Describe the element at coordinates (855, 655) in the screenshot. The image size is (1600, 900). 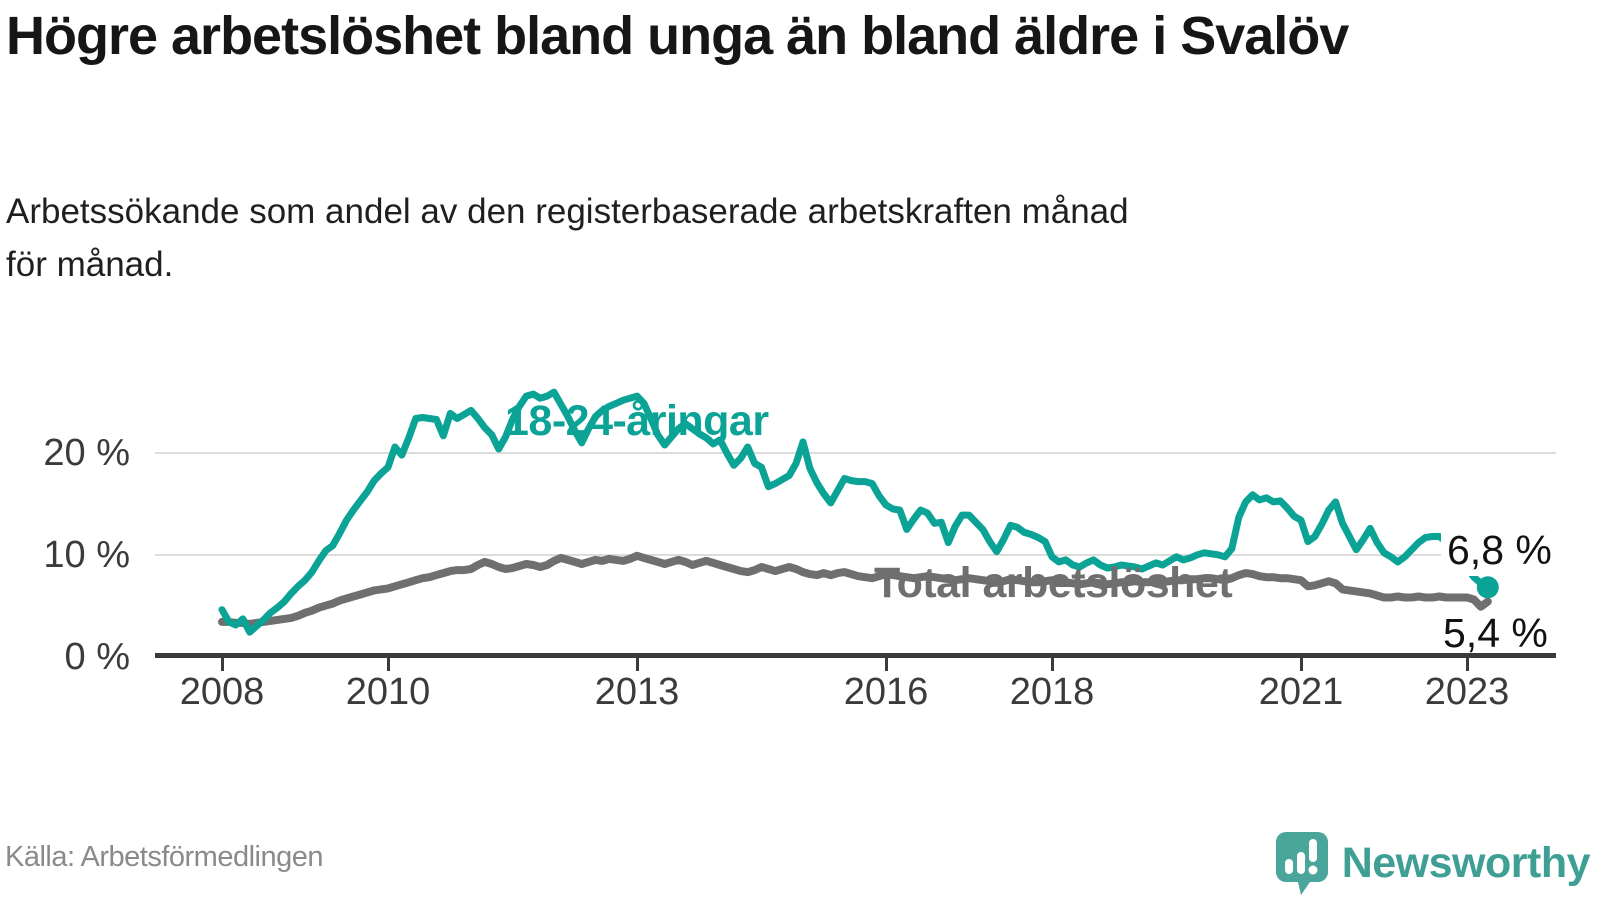
I see `x-axis-line` at that location.